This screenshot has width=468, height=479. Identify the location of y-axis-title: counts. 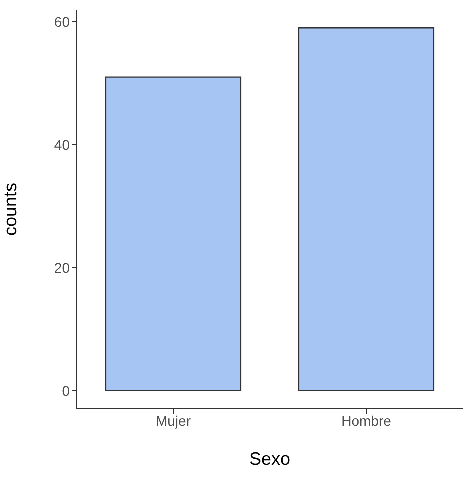
(10, 209).